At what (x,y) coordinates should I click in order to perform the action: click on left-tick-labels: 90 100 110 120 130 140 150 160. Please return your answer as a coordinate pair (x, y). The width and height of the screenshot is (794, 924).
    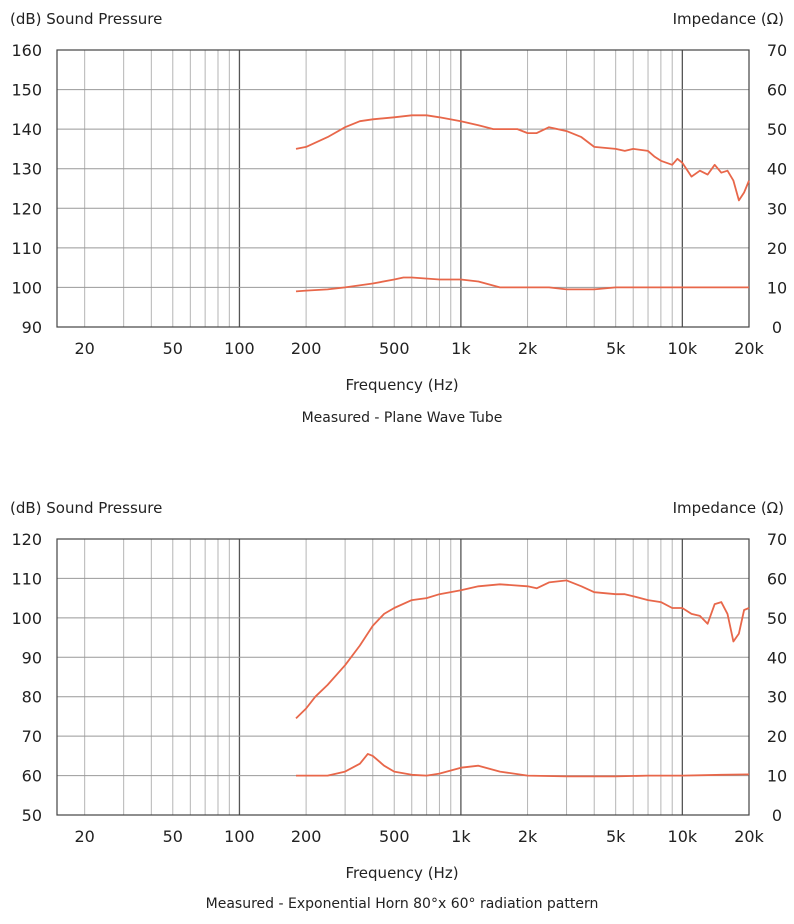
    Looking at the image, I should click on (26, 189).